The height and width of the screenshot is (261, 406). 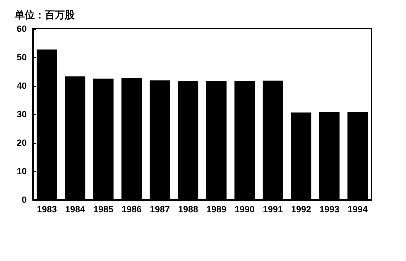 I want to click on y-tick-label: 10, so click(x=21, y=171).